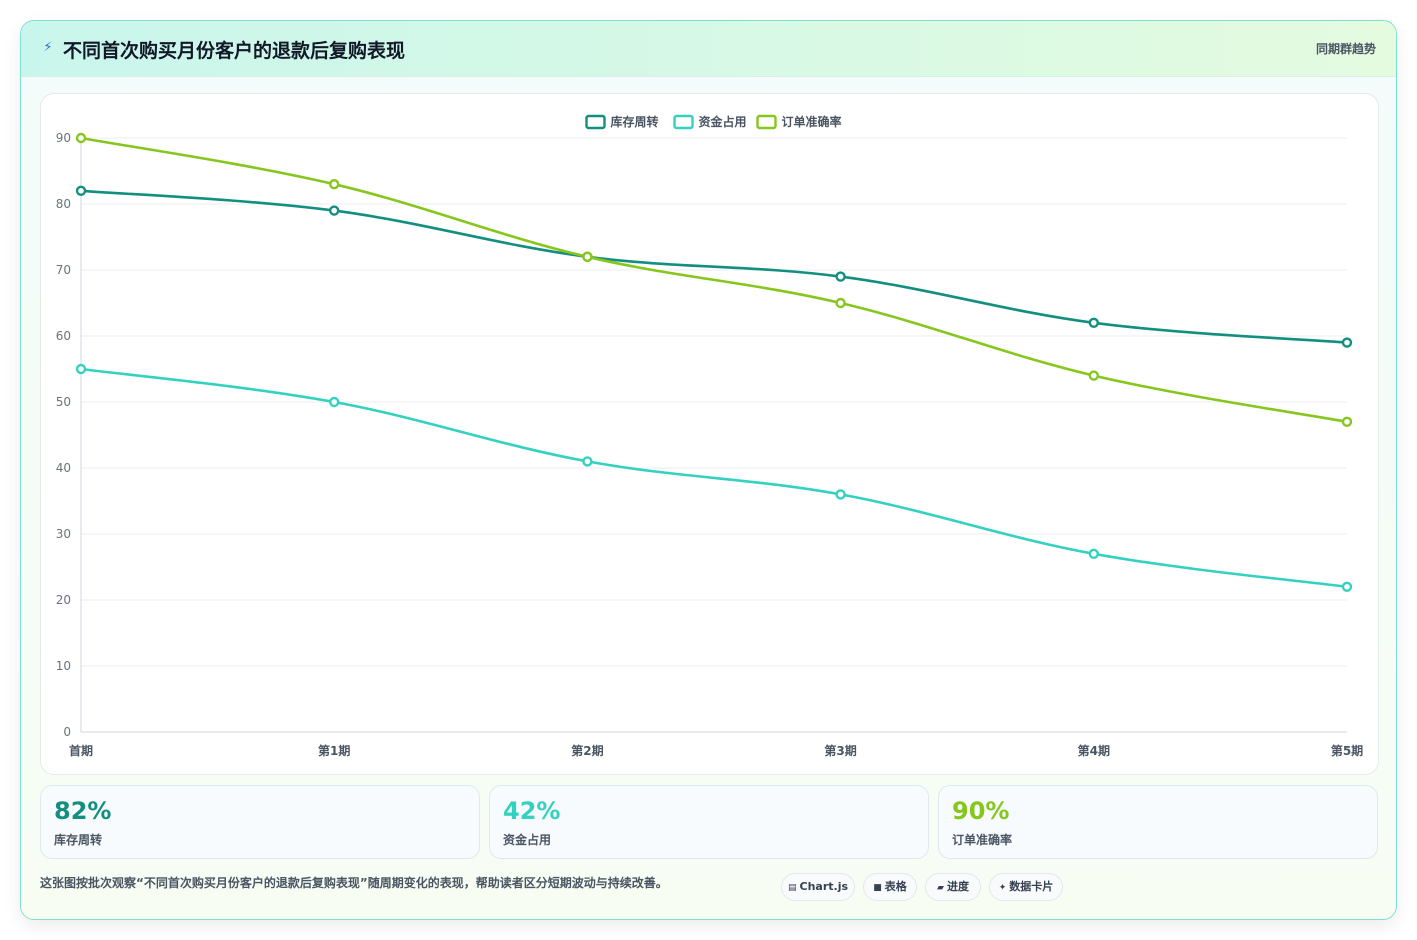 The width and height of the screenshot is (1417, 940). What do you see at coordinates (81, 750) in the screenshot?
I see `x-tick-label: 首期` at bounding box center [81, 750].